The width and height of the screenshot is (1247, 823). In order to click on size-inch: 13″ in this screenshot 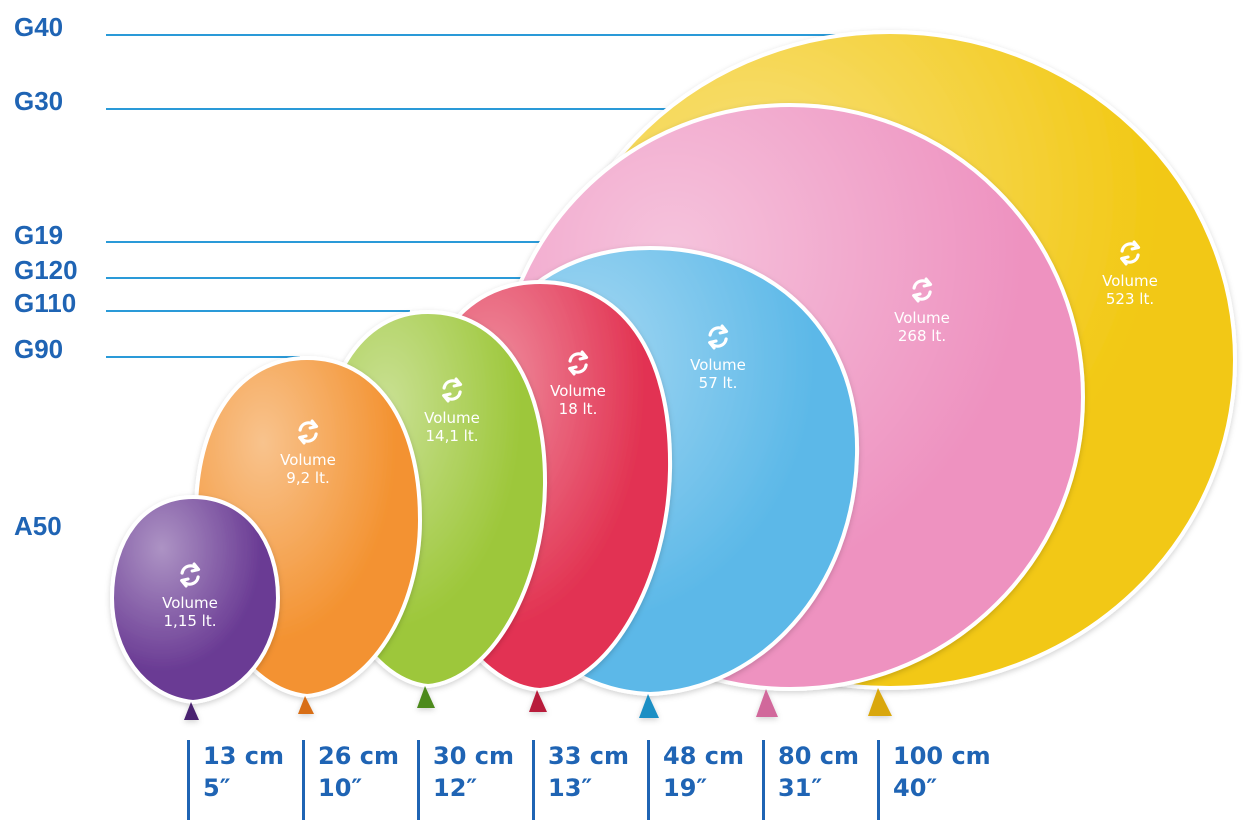, I will do `click(570, 788)`.